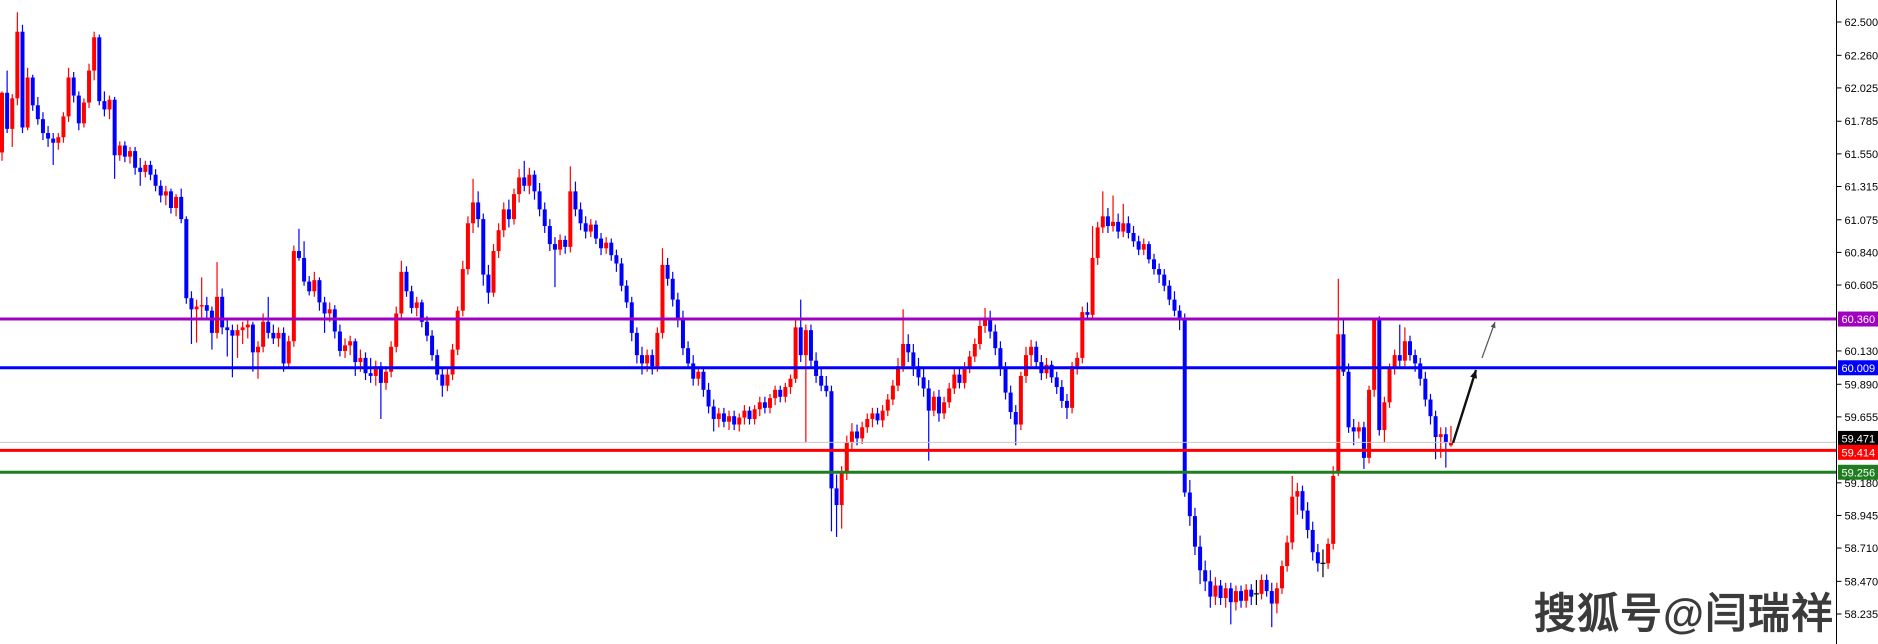 The width and height of the screenshot is (1878, 644). Describe the element at coordinates (1861, 615) in the screenshot. I see `axis-tick-label: 58.235` at that location.